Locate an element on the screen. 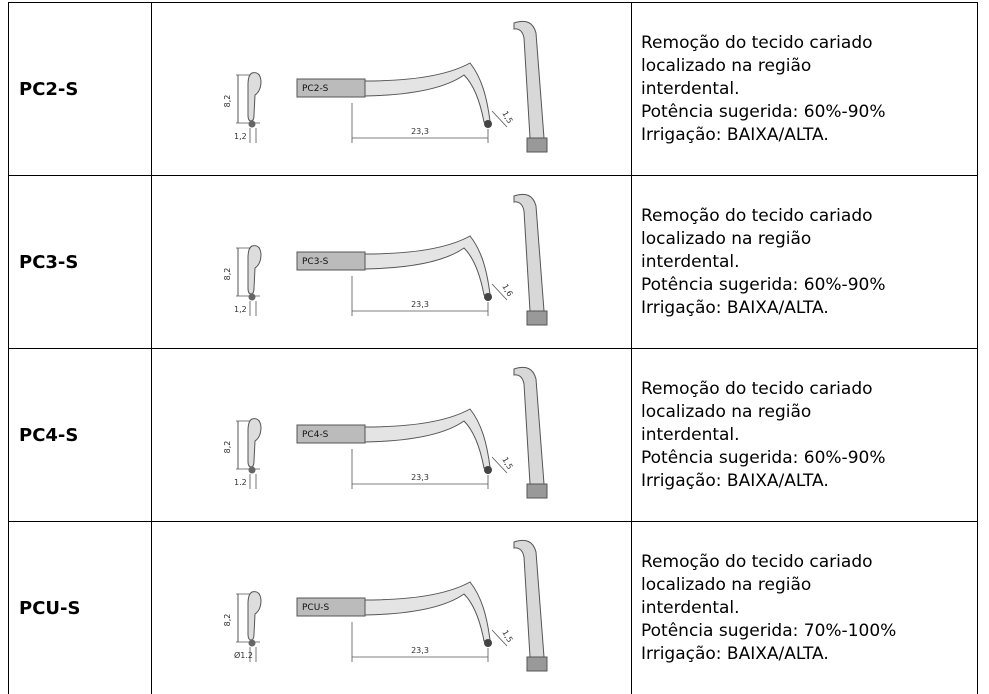 The image size is (989, 694). body-tag: PC2-S is located at coordinates (315, 89).